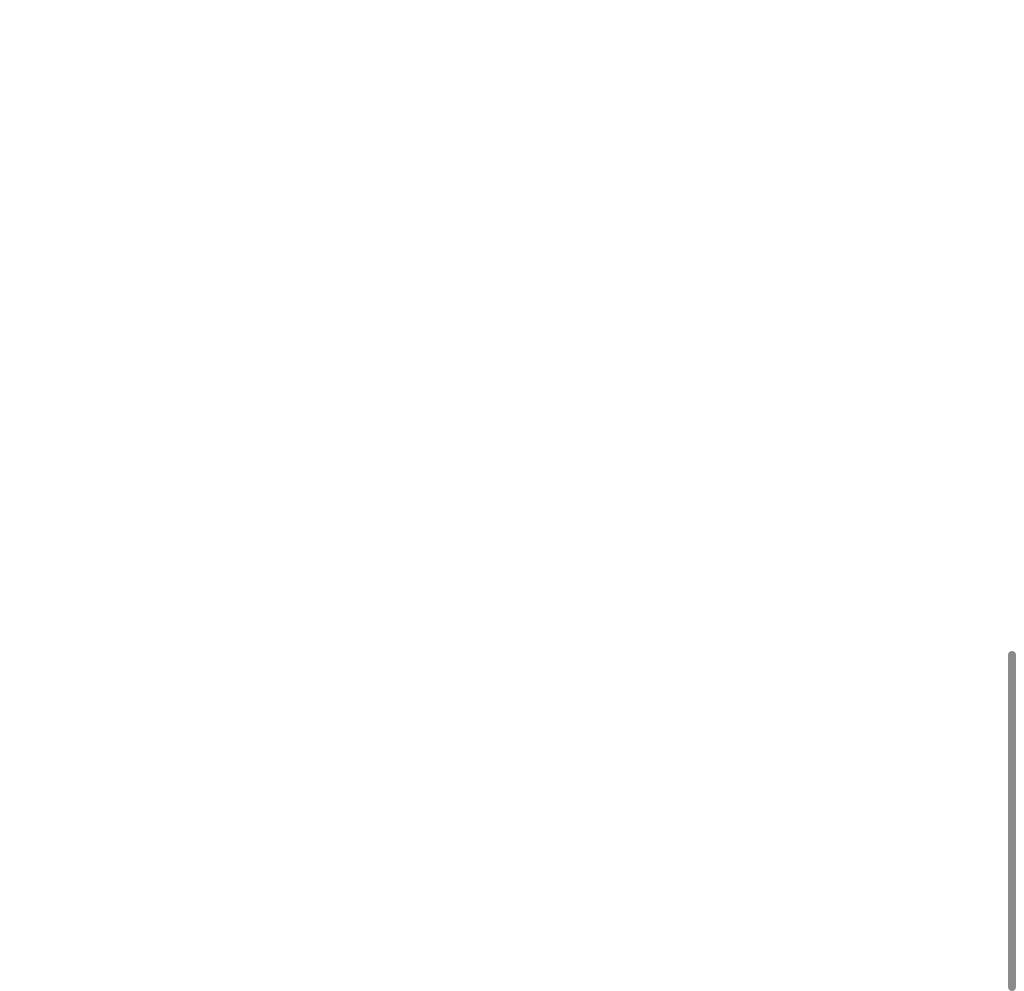 The height and width of the screenshot is (991, 1024). What do you see at coordinates (626, 532) in the screenshot?
I see `dew-point-swatch` at bounding box center [626, 532].